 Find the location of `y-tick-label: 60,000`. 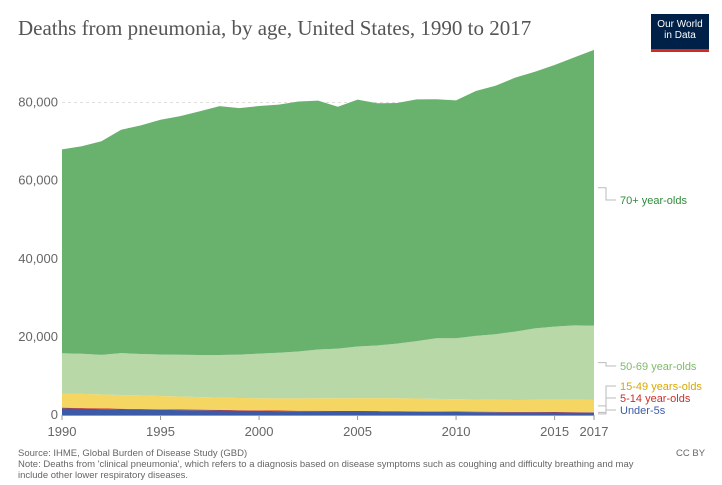

y-tick-label: 60,000 is located at coordinates (38, 180).